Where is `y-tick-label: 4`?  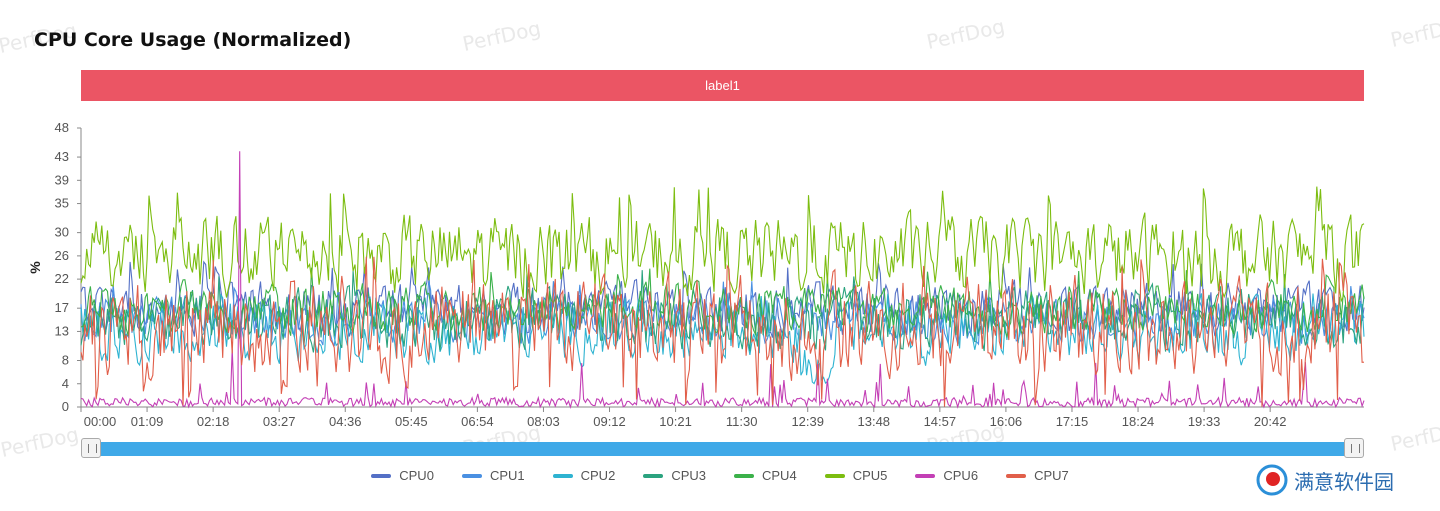 y-tick-label: 4 is located at coordinates (65, 383).